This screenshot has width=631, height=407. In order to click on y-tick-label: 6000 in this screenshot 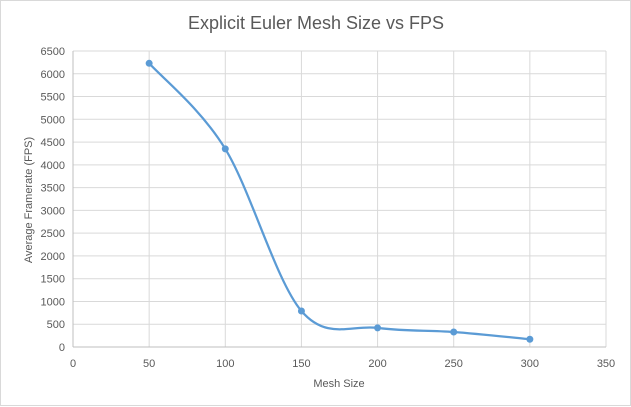, I will do `click(53, 75)`.